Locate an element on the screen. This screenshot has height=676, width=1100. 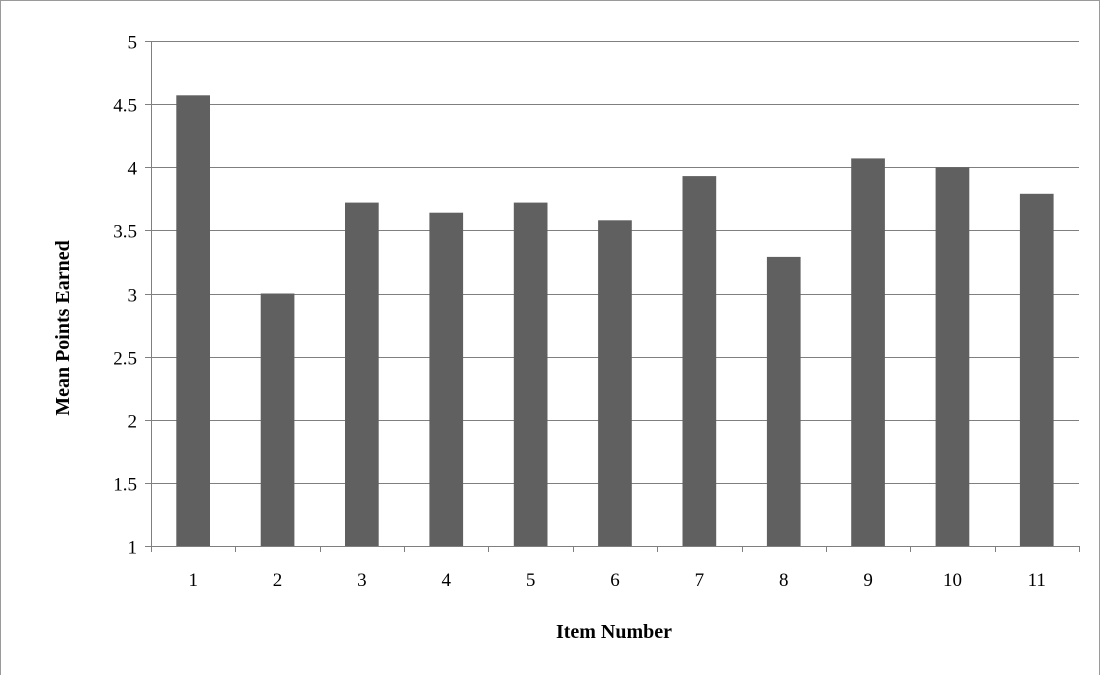
y-tick-label: 4 is located at coordinates (133, 169).